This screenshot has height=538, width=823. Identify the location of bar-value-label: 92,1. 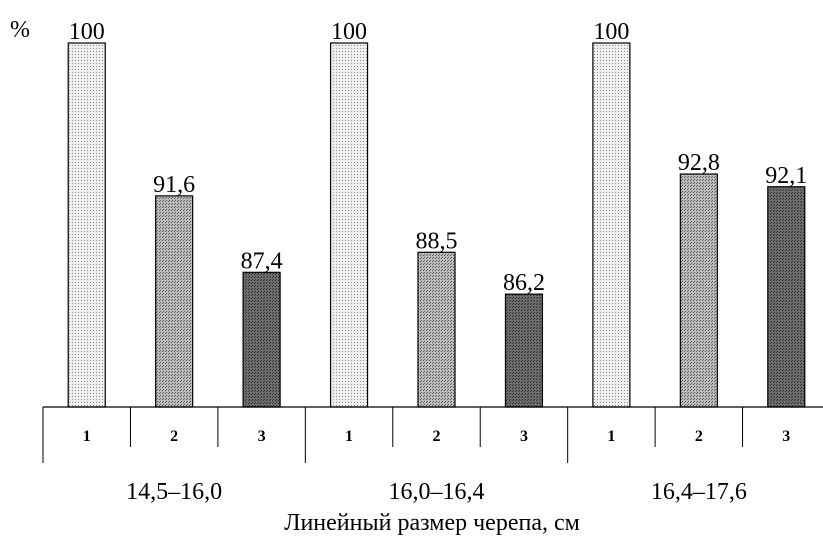
(786, 176).